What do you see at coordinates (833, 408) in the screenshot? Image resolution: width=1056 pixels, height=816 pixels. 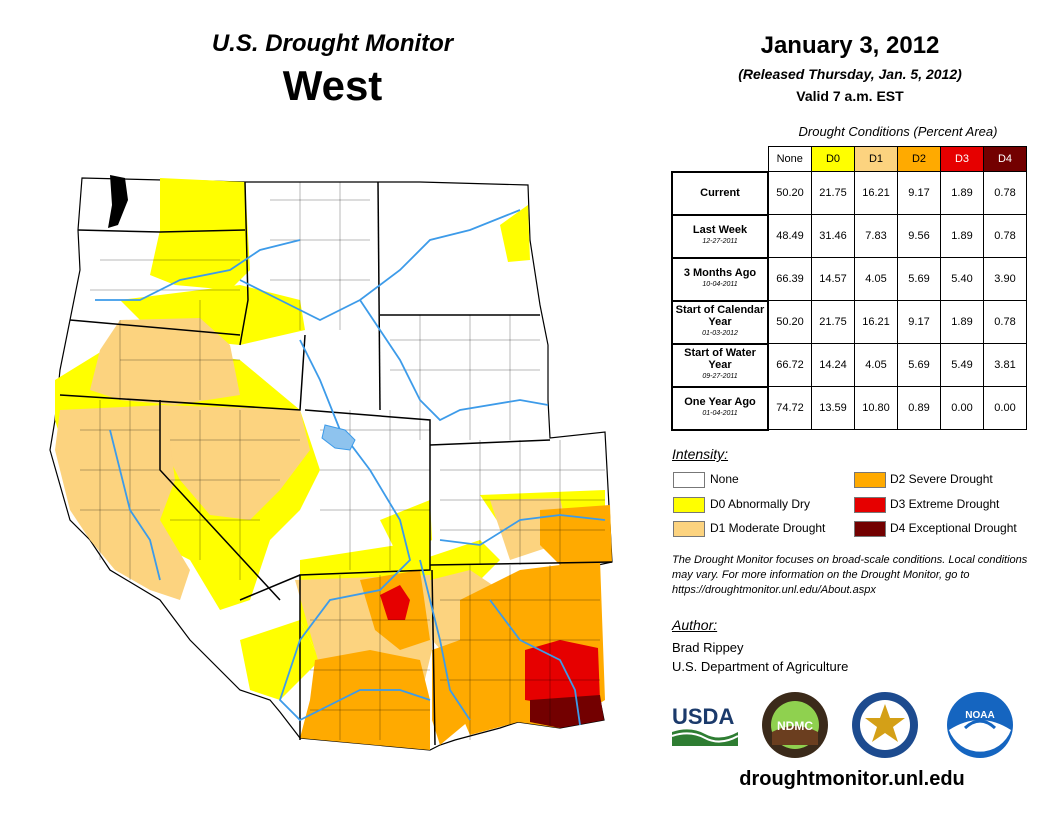 I see `table-cell: 13.59` at bounding box center [833, 408].